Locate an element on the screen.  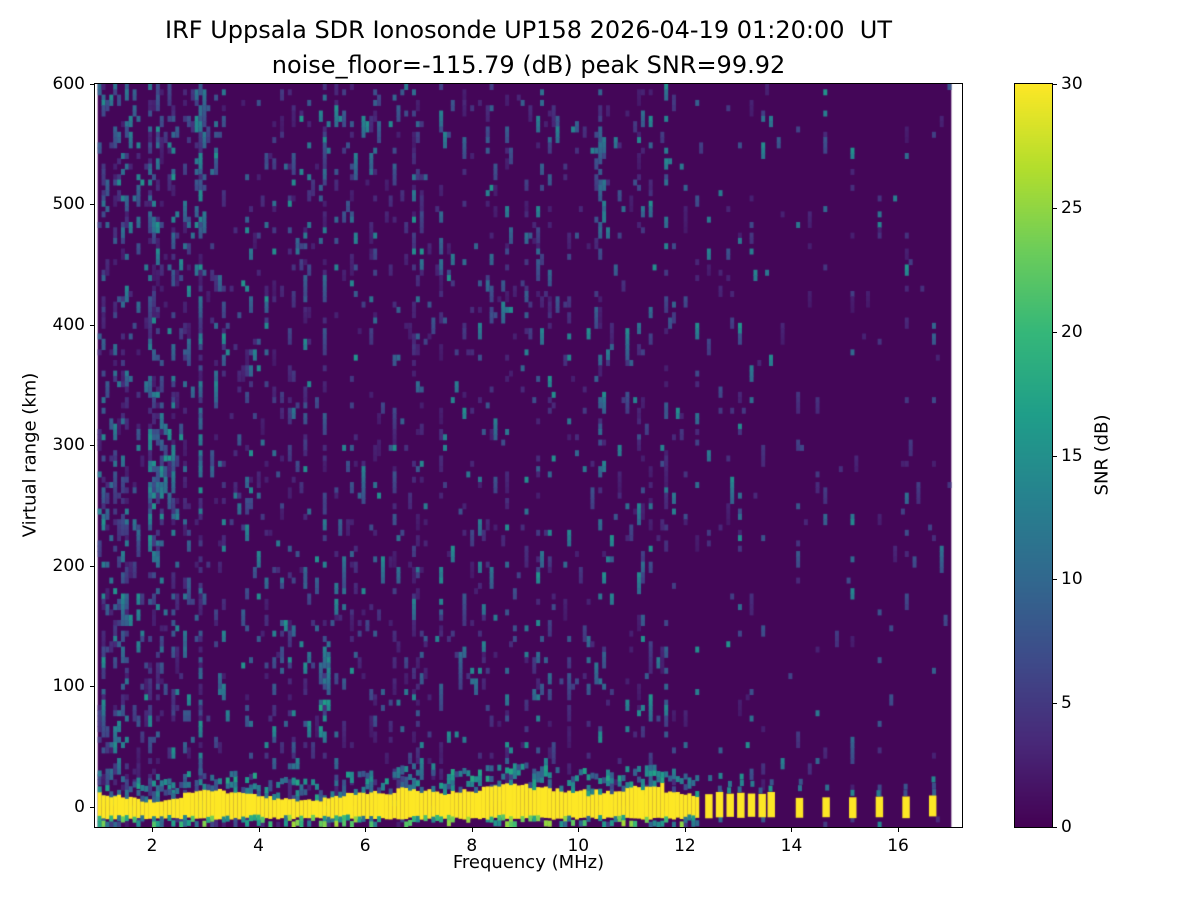
colorbar-tick-label: 30 is located at coordinates (1072, 84).